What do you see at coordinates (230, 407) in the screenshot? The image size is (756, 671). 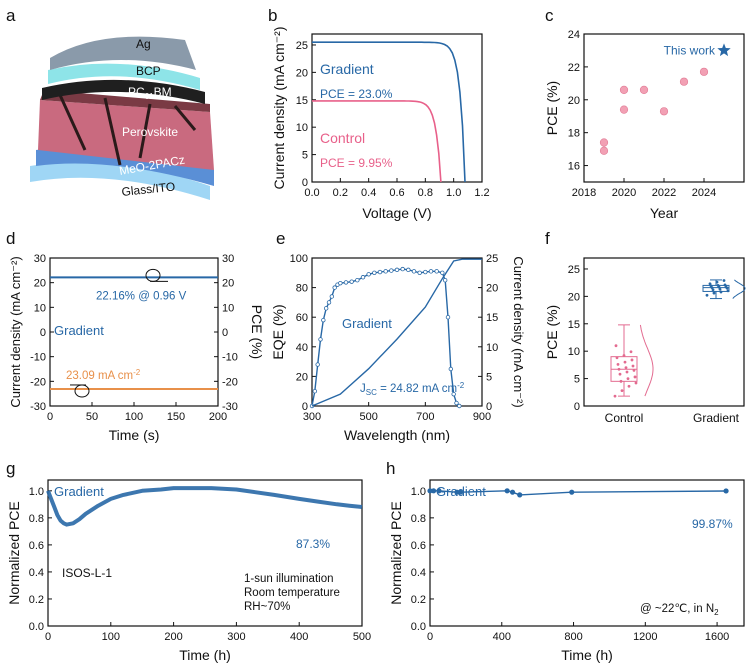 I see `y2-tick-label: -30` at bounding box center [230, 407].